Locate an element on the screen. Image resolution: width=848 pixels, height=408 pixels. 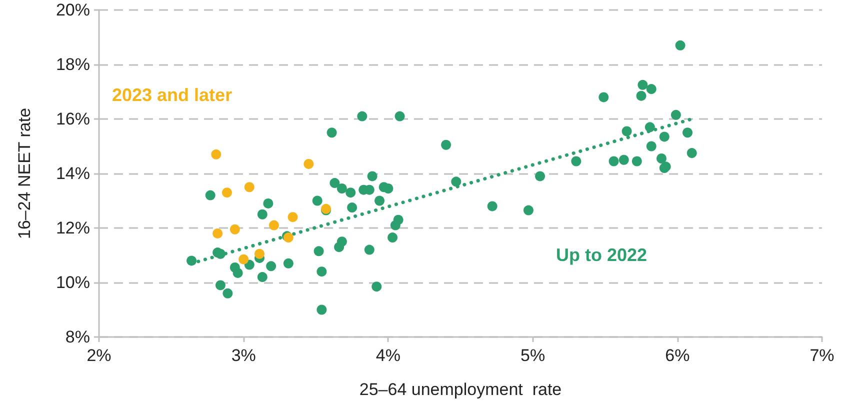
x-tick-label: 7% is located at coordinates (822, 355).